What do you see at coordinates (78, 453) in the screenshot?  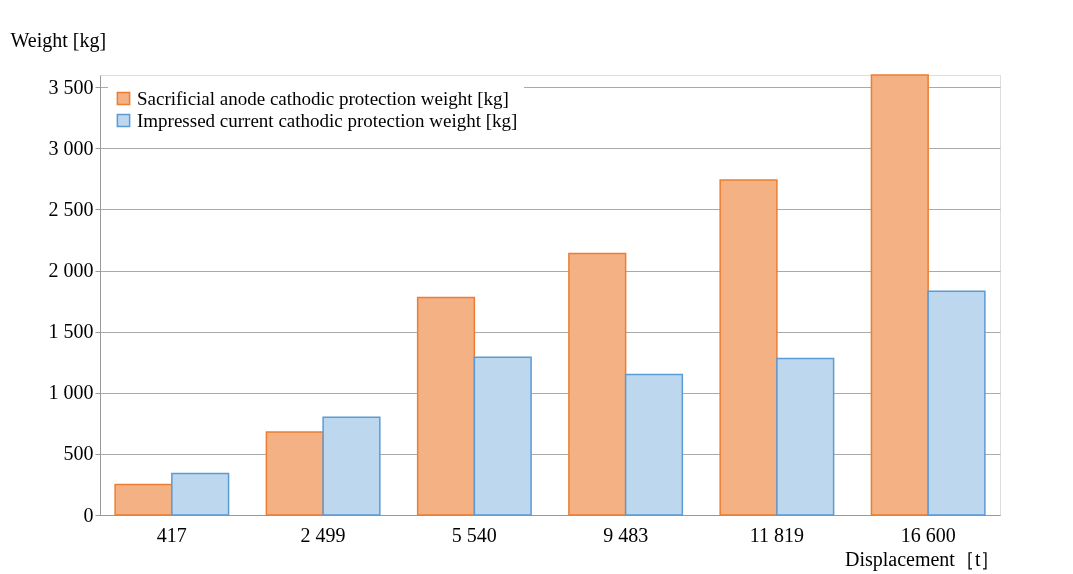 I see `y-tick-label: 500` at bounding box center [78, 453].